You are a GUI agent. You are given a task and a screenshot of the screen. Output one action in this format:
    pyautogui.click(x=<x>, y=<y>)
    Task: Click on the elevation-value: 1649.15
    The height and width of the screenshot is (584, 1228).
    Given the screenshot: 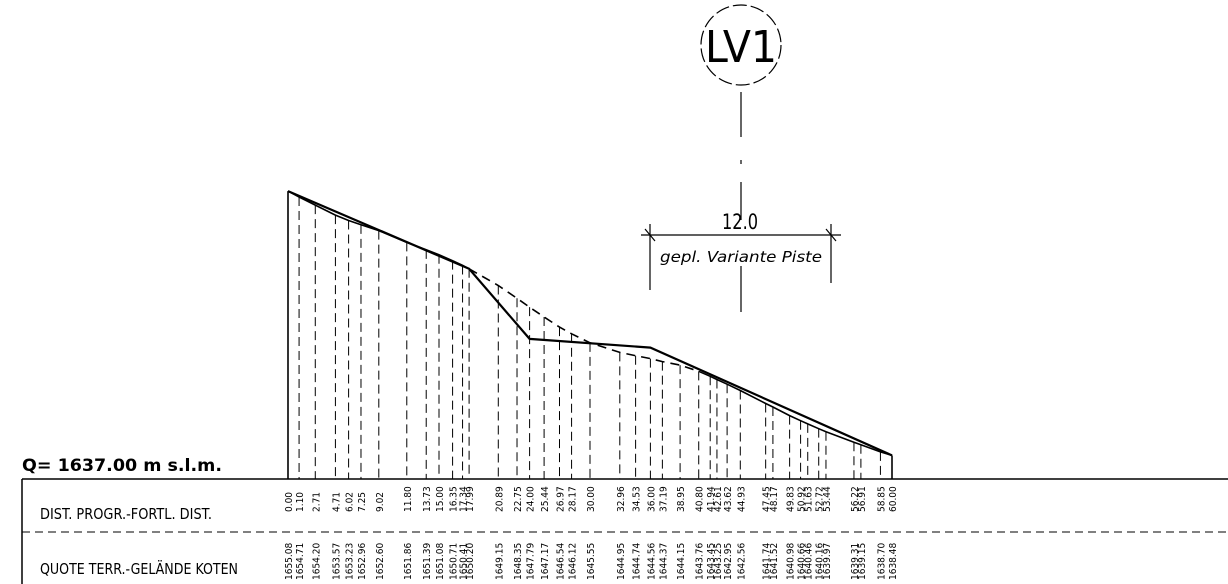 What is the action you would take?
    pyautogui.click(x=499, y=561)
    